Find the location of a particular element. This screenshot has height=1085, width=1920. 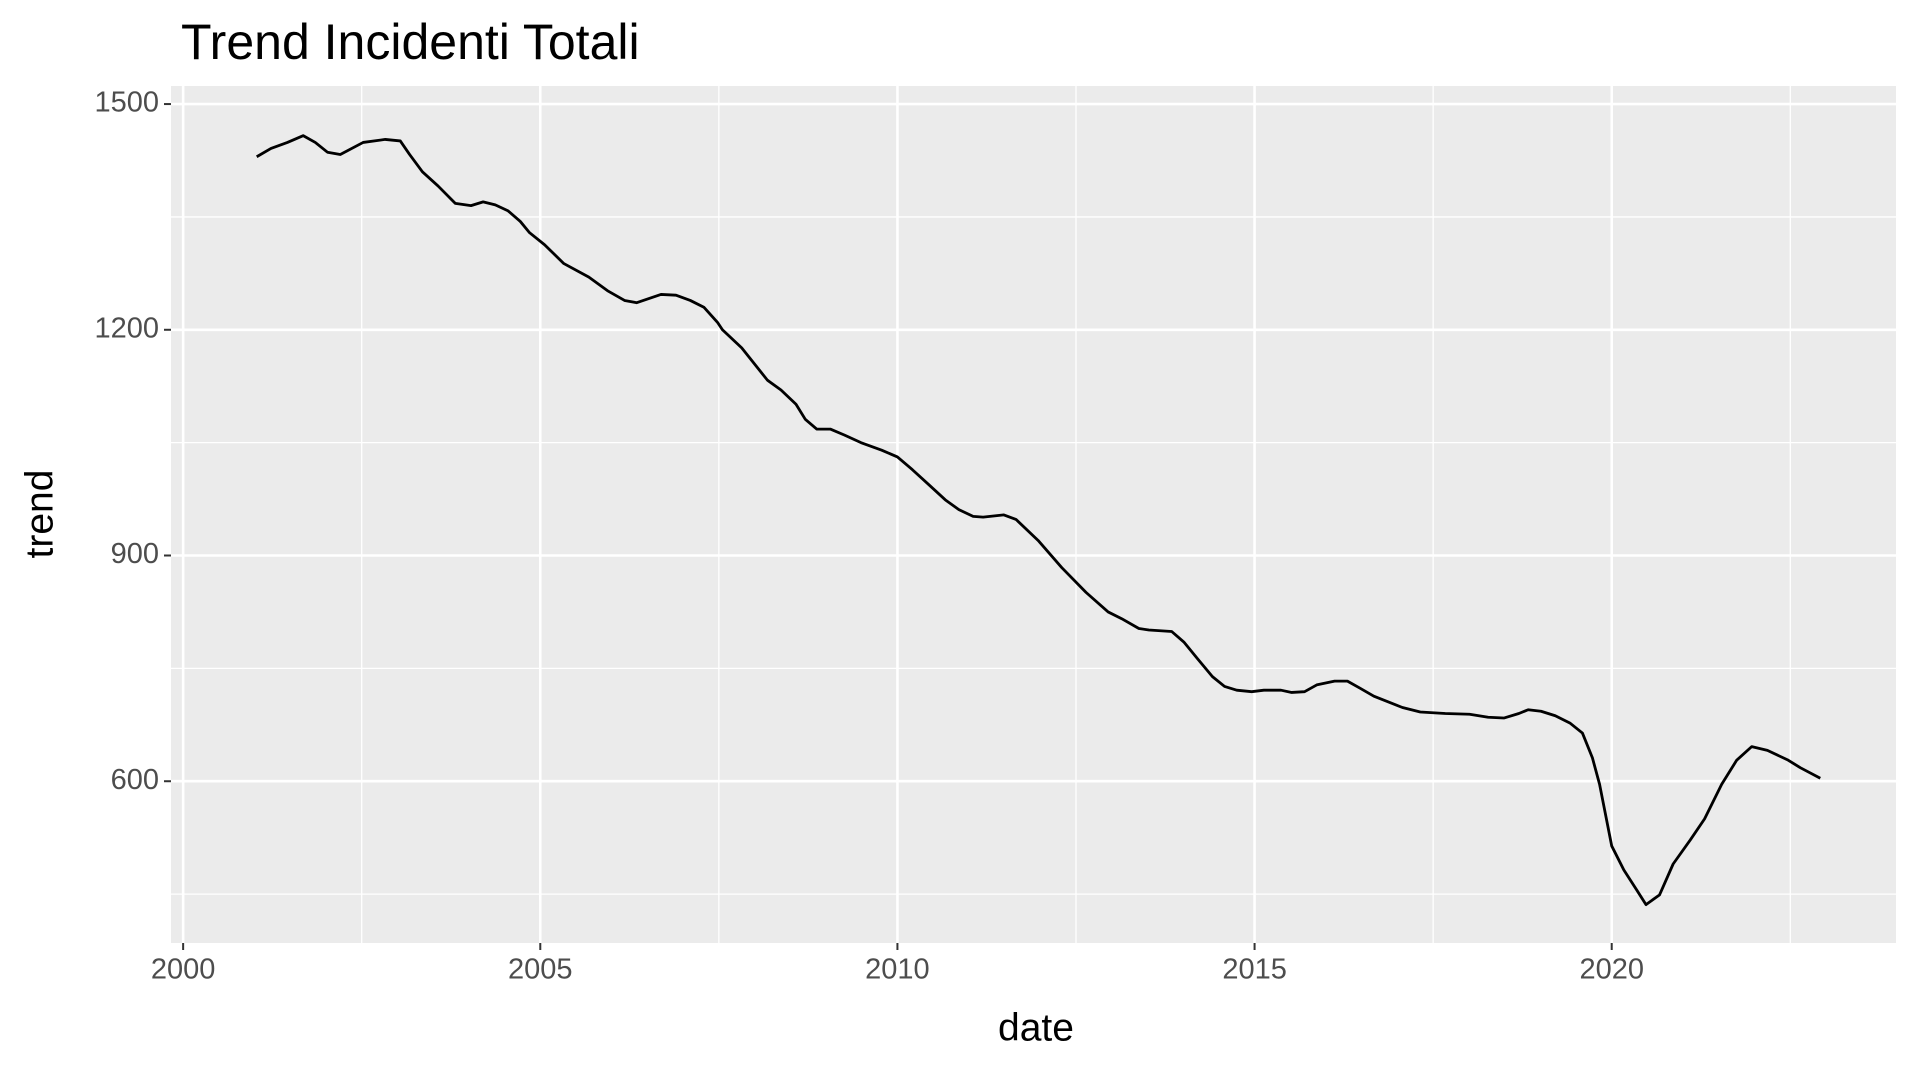

y-tick-label: 600 is located at coordinates (135, 780).